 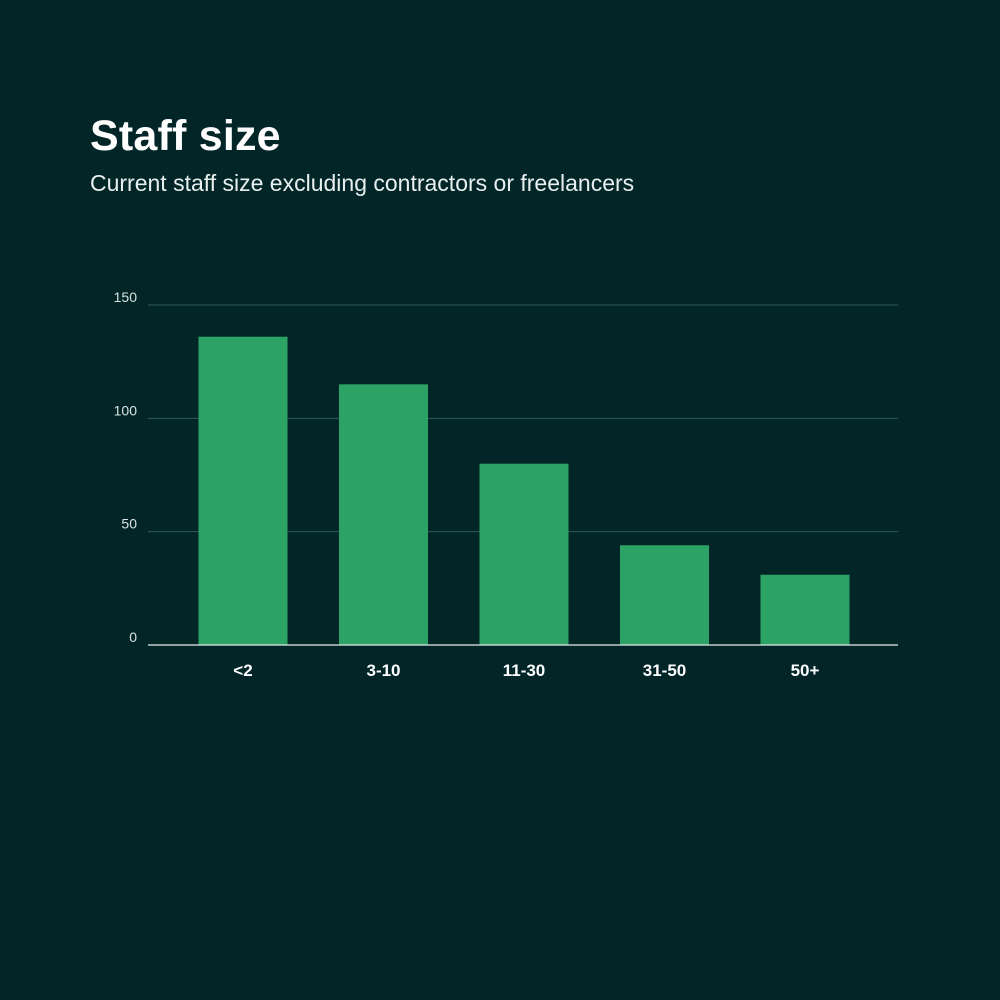 I want to click on x-tick-label: 11-30, so click(x=524, y=670).